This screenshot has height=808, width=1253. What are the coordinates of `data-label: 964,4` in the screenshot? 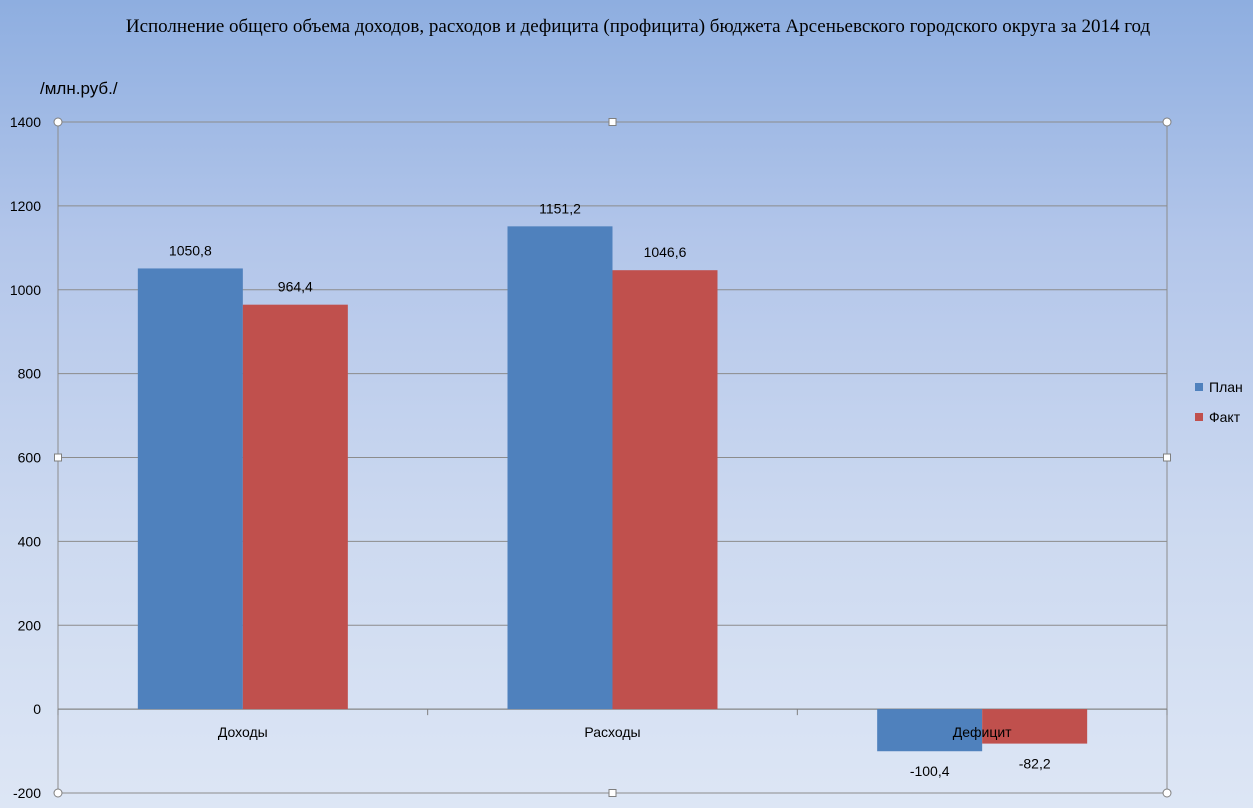 It's located at (295, 287).